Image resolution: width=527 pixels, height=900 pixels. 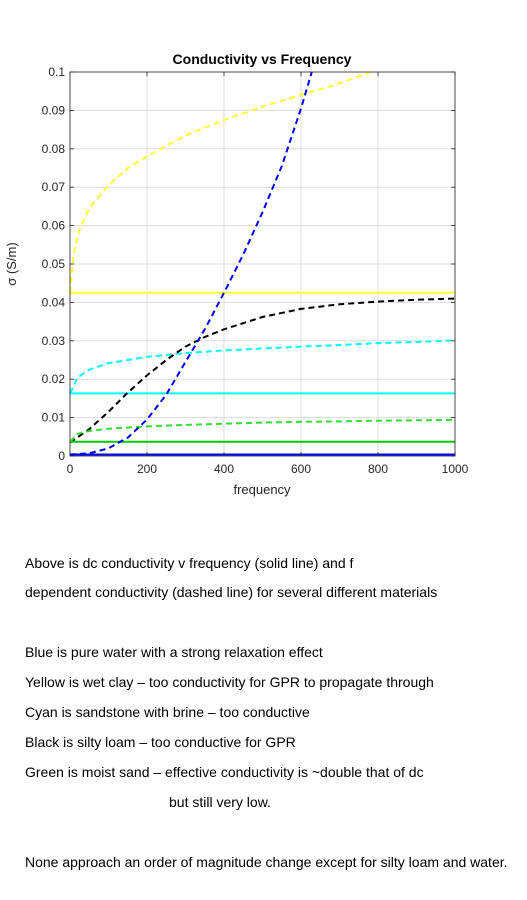 What do you see at coordinates (70, 469) in the screenshot?
I see `x-tick-label: 0` at bounding box center [70, 469].